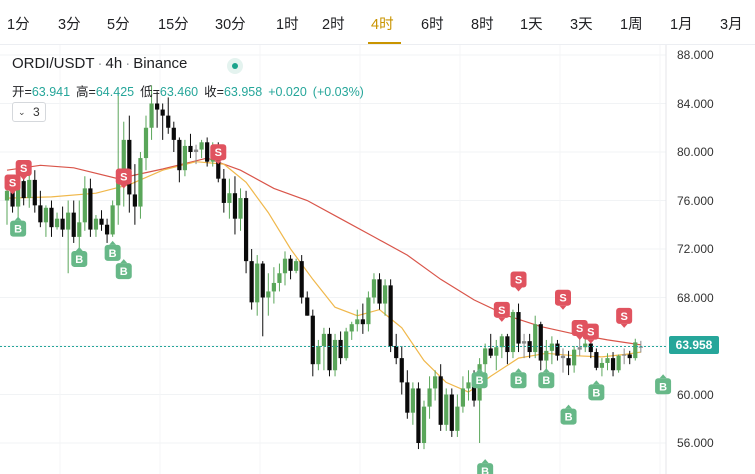 The height and width of the screenshot is (474, 755). I want to click on tab-interval: 6时, so click(432, 25).